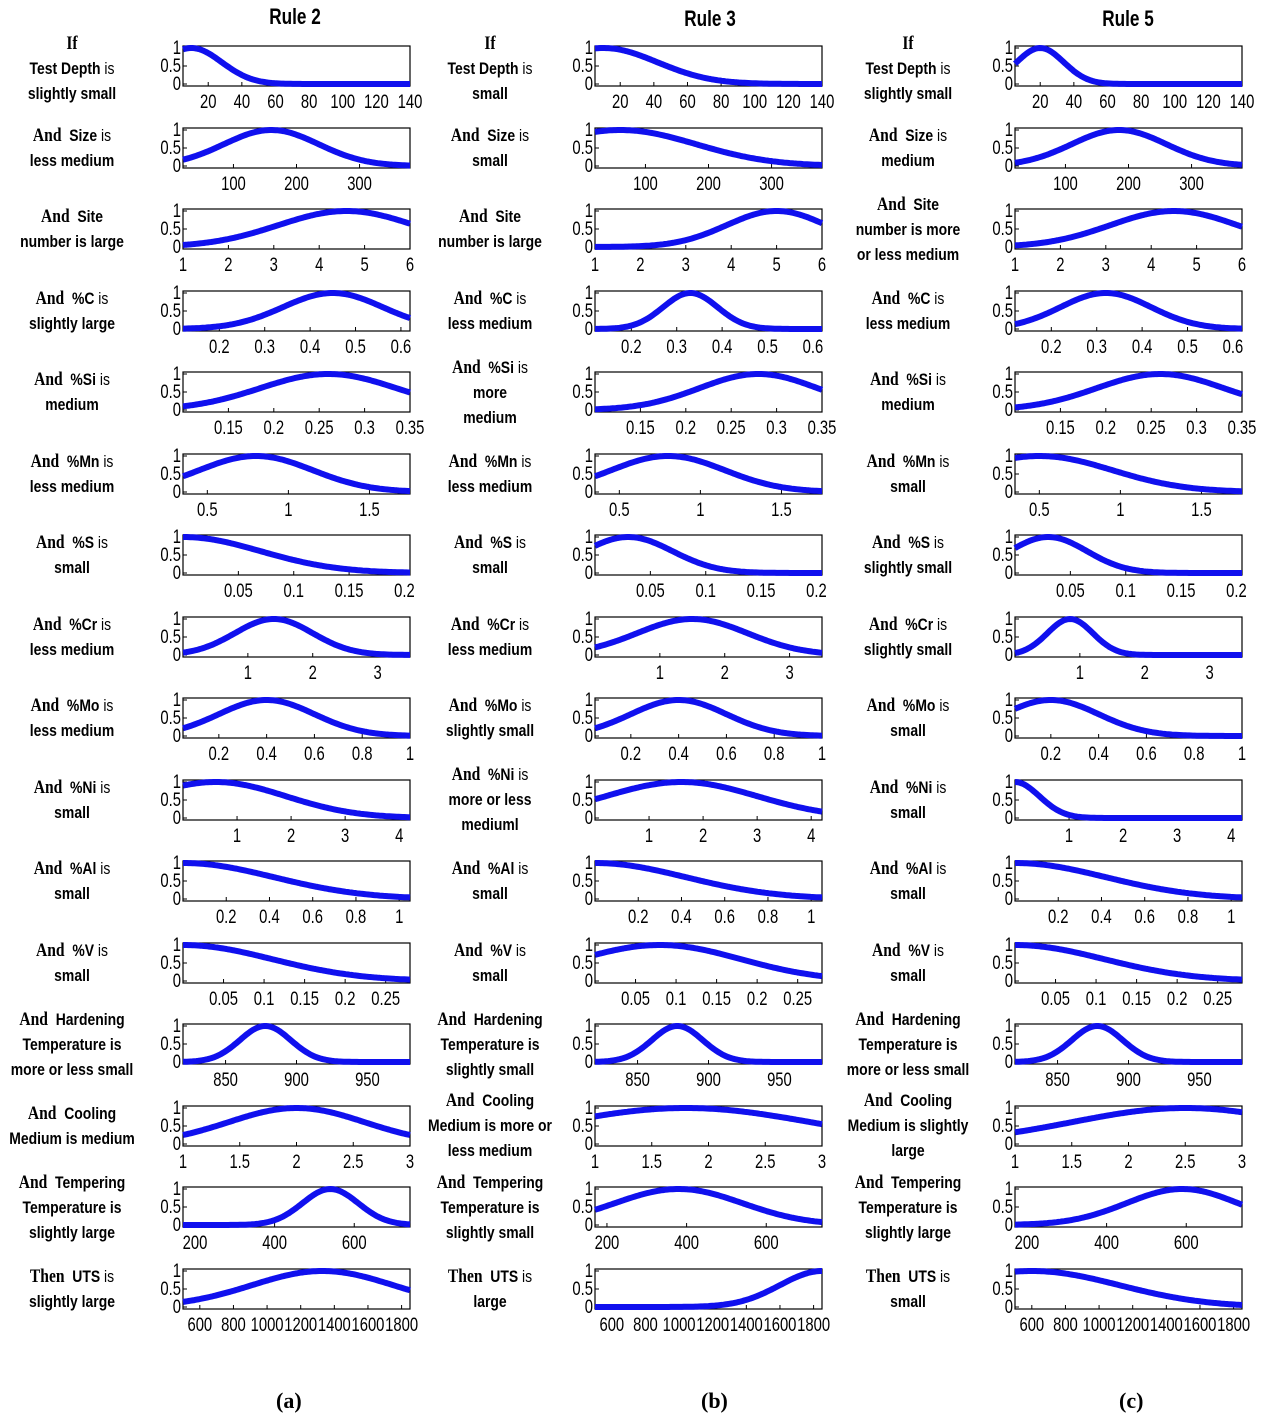  I want to click on x-tick-label: 20, so click(208, 101).